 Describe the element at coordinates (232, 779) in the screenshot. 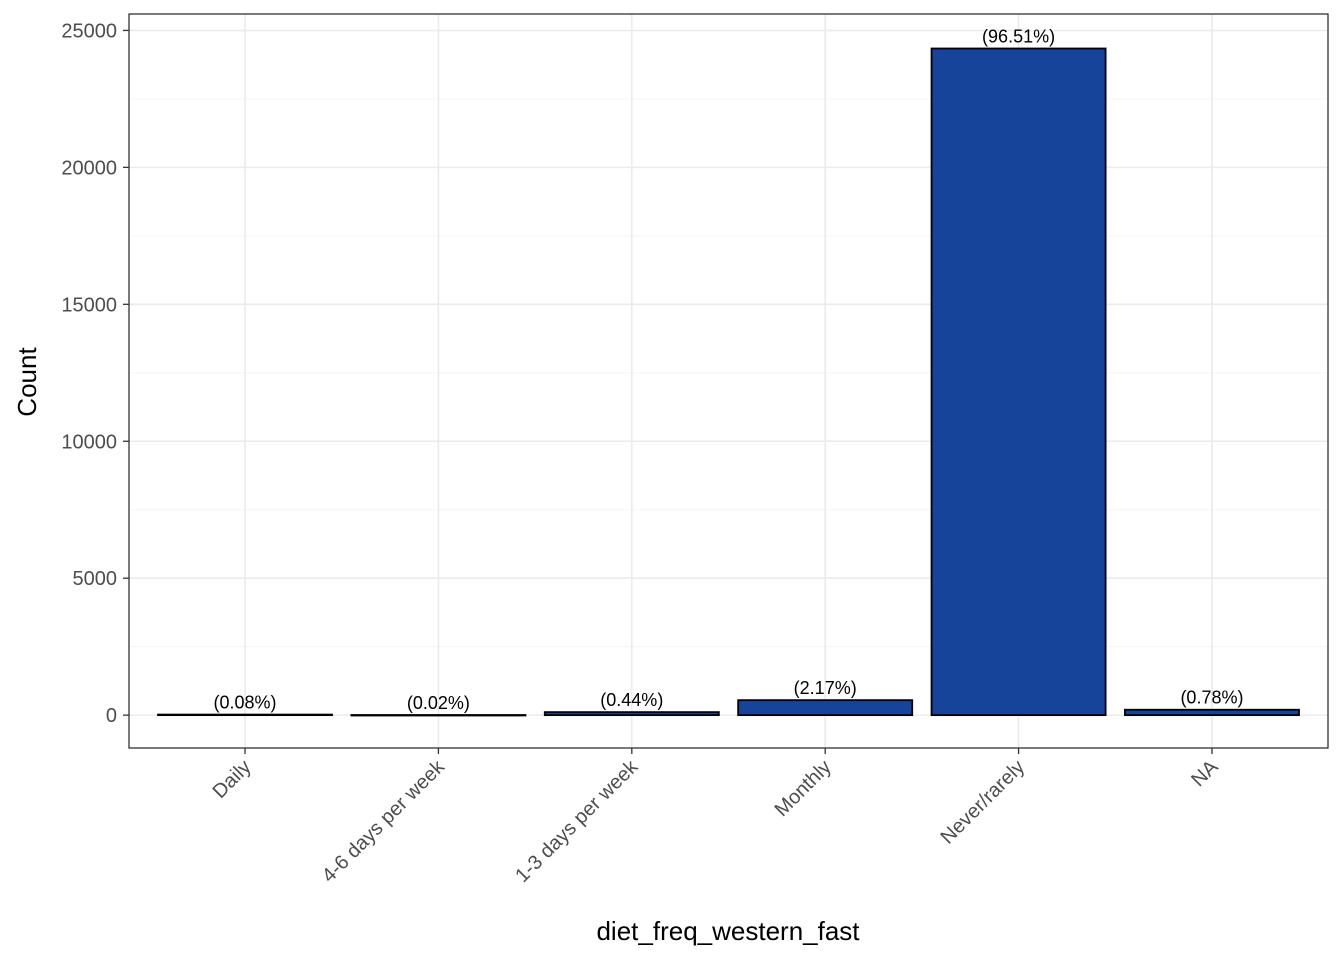

I see `x-tick-label: Daily` at that location.